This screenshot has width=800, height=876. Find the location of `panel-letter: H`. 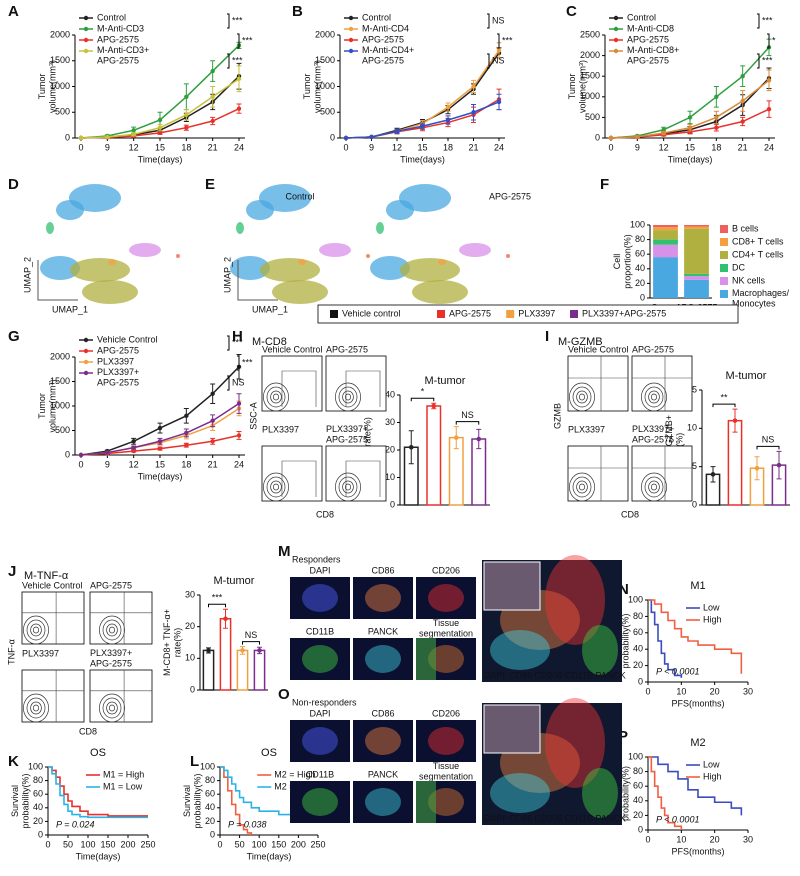

panel-letter: H is located at coordinates (237, 336).